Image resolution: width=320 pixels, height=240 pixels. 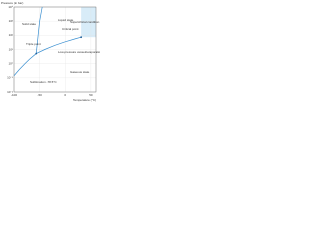 What do you see at coordinates (44, 82) in the screenshot?
I see `annotation: Sublimation -78.5°C` at bounding box center [44, 82].